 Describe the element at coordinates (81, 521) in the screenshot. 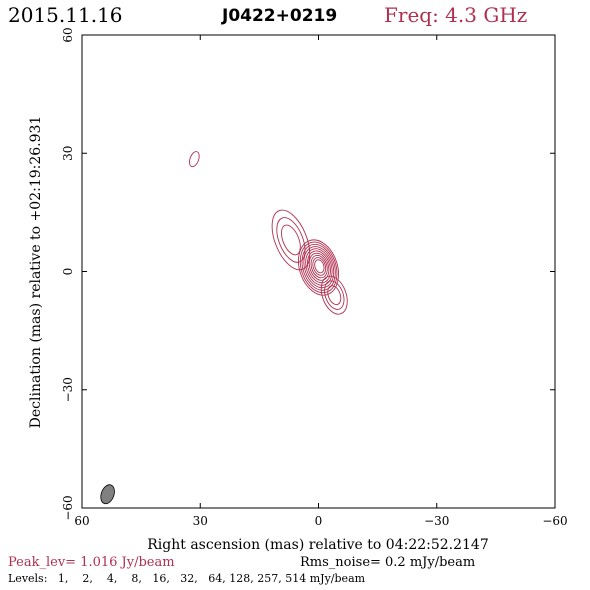

I see `x-tick-label-0: 60` at that location.